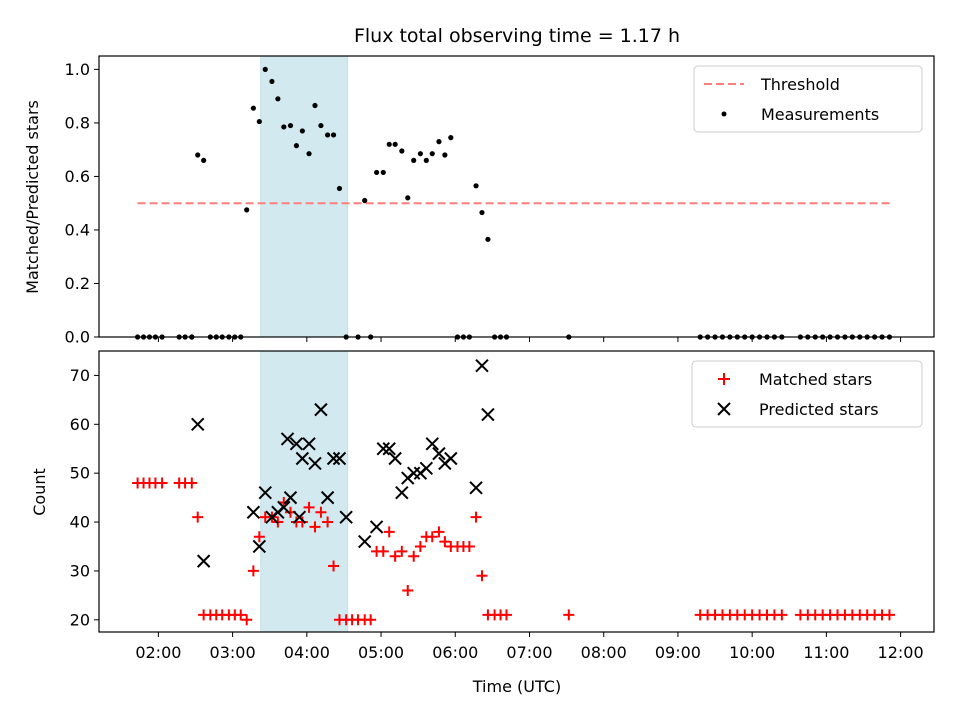 The height and width of the screenshot is (720, 960). Describe the element at coordinates (529, 339) in the screenshot. I see `ratio-x-ticks` at that location.